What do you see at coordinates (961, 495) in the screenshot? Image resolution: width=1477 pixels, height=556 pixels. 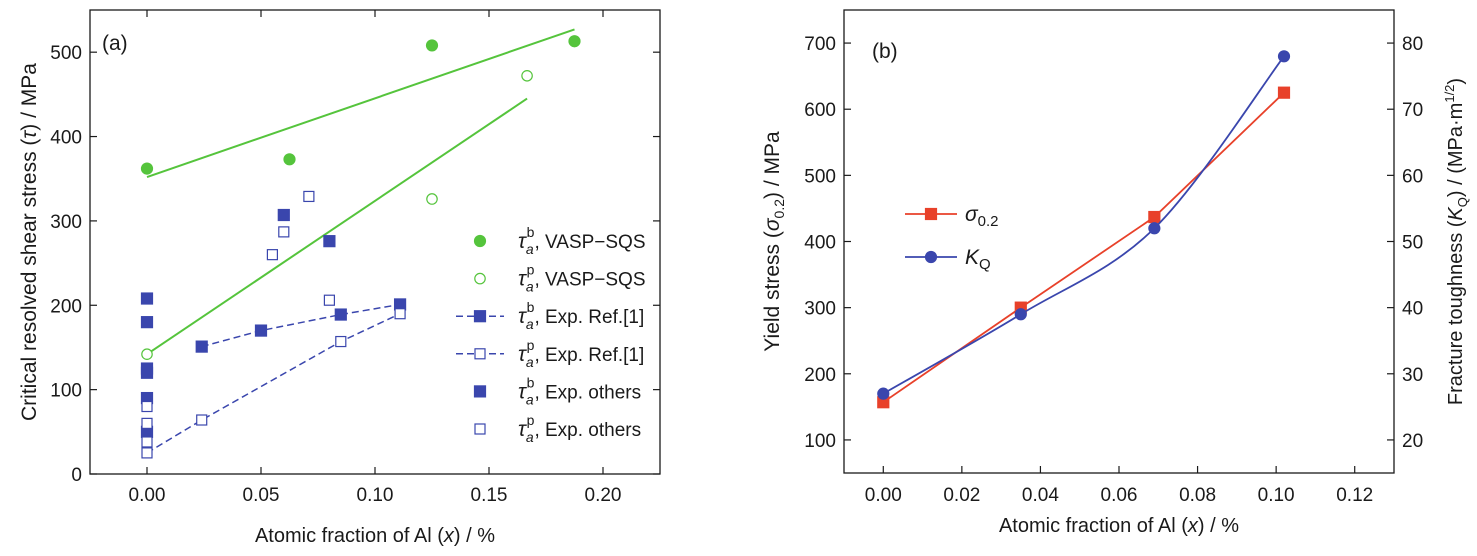 I see `x-tick-label: 0.02` at bounding box center [961, 495].